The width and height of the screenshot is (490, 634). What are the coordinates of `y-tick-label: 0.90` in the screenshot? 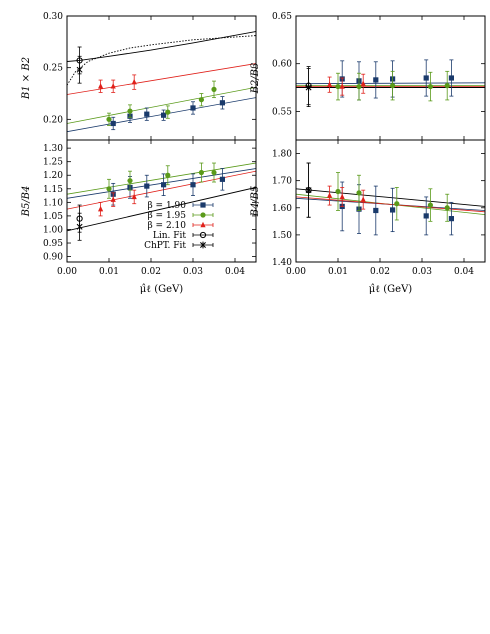 It's located at (53, 258).